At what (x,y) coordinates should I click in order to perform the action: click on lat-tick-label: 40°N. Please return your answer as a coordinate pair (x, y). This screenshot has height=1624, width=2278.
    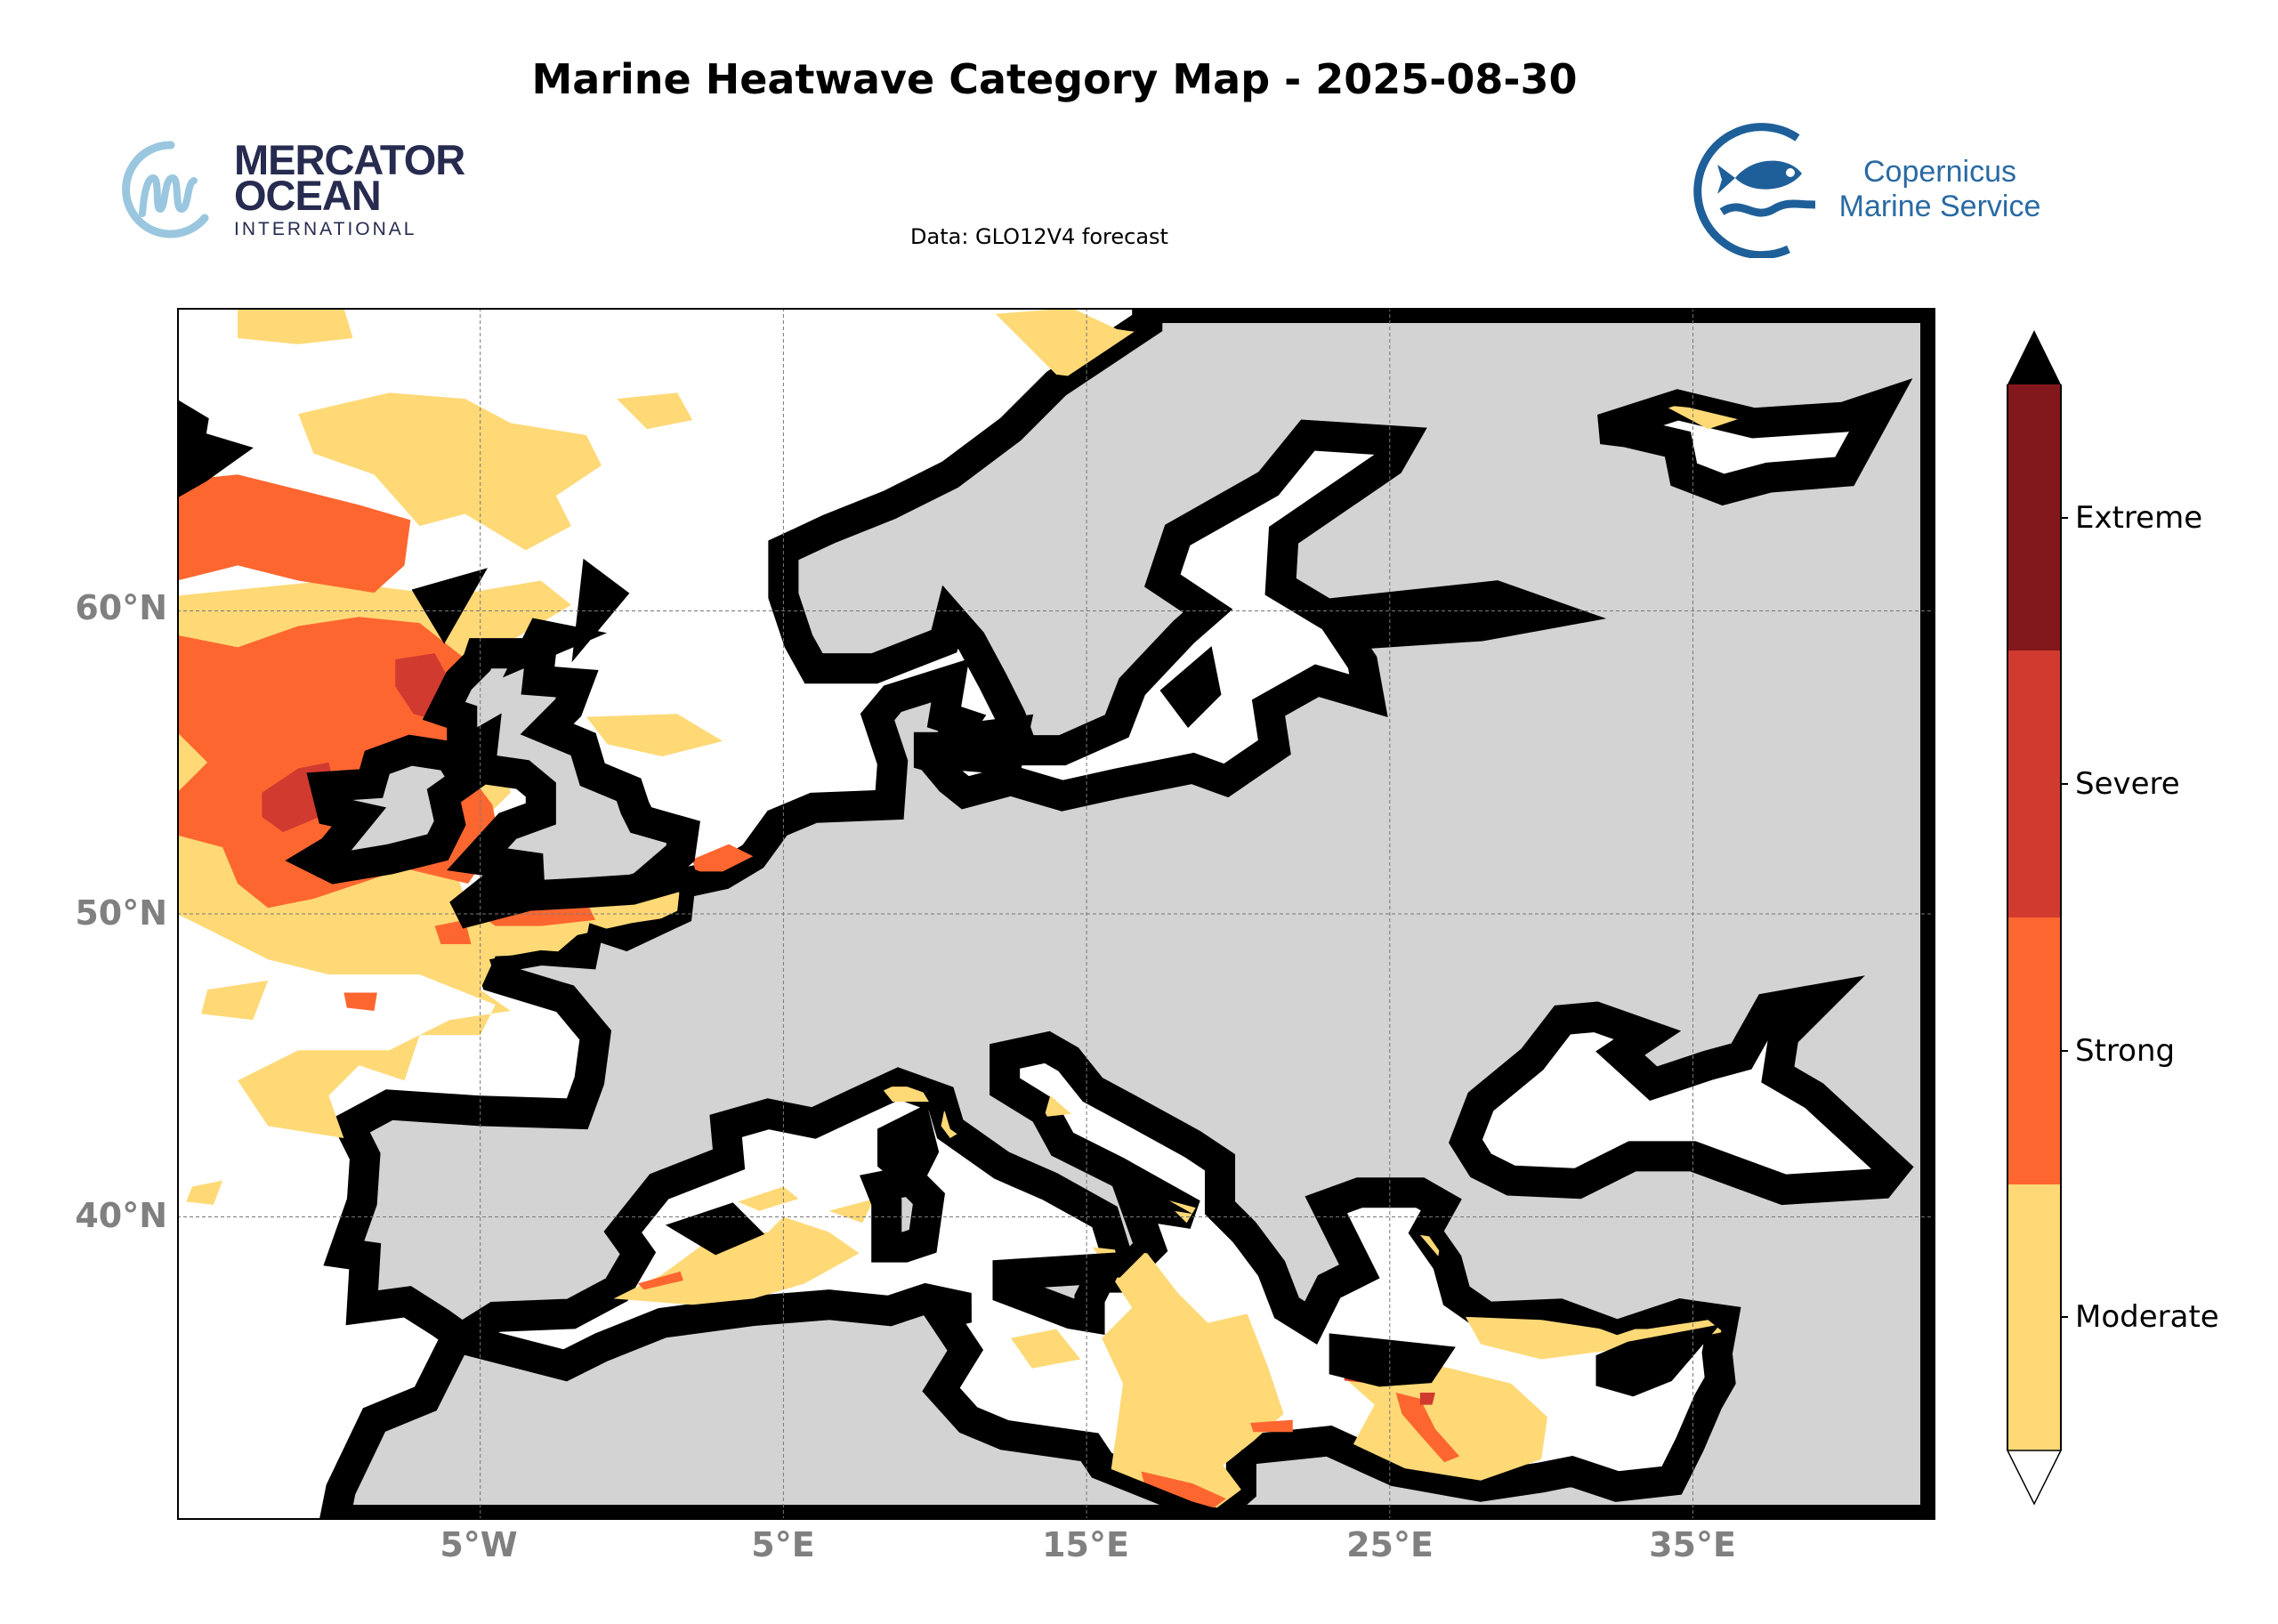
    Looking at the image, I should click on (121, 1215).